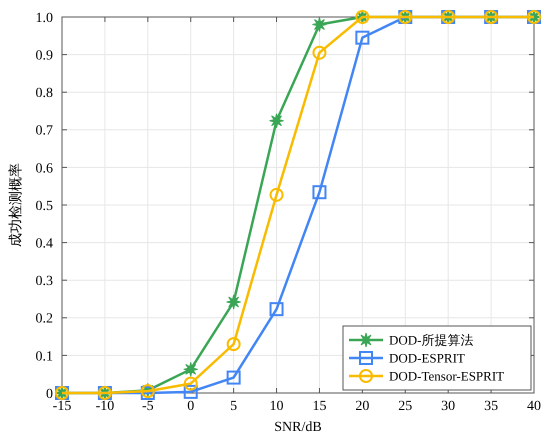  I want to click on y-tick-label: 0.9, so click(44, 56).